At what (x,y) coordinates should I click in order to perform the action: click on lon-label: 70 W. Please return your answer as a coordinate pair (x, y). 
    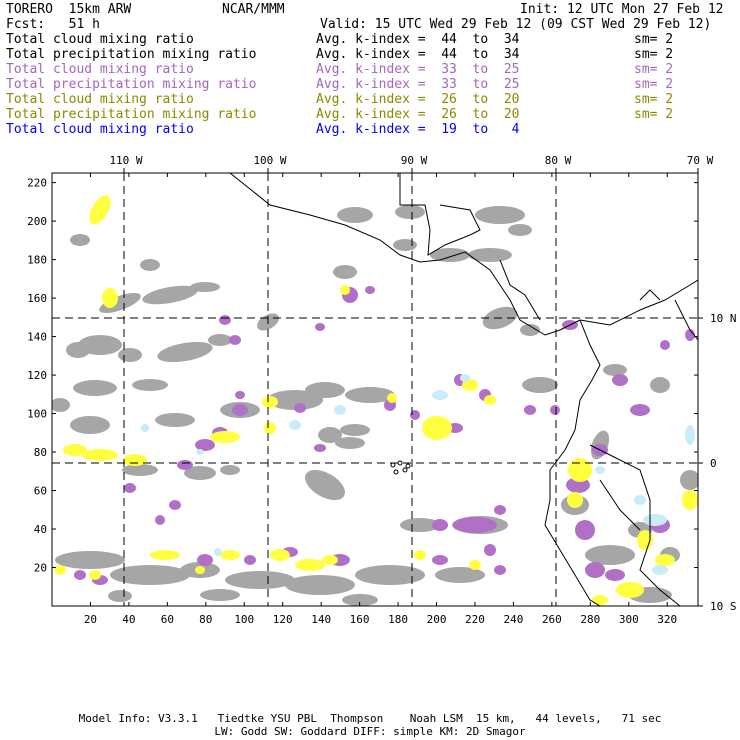
    Looking at the image, I should click on (700, 160).